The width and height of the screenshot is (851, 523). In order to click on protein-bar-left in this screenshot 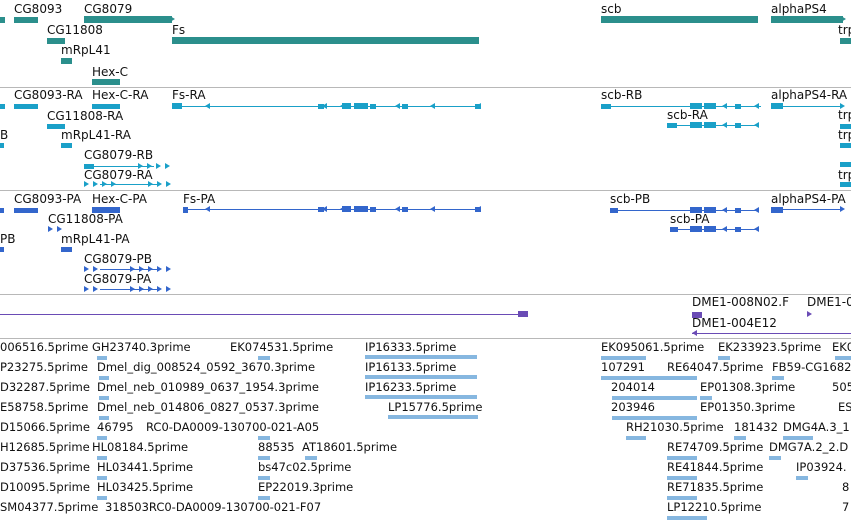, I will do `click(2, 249)`.